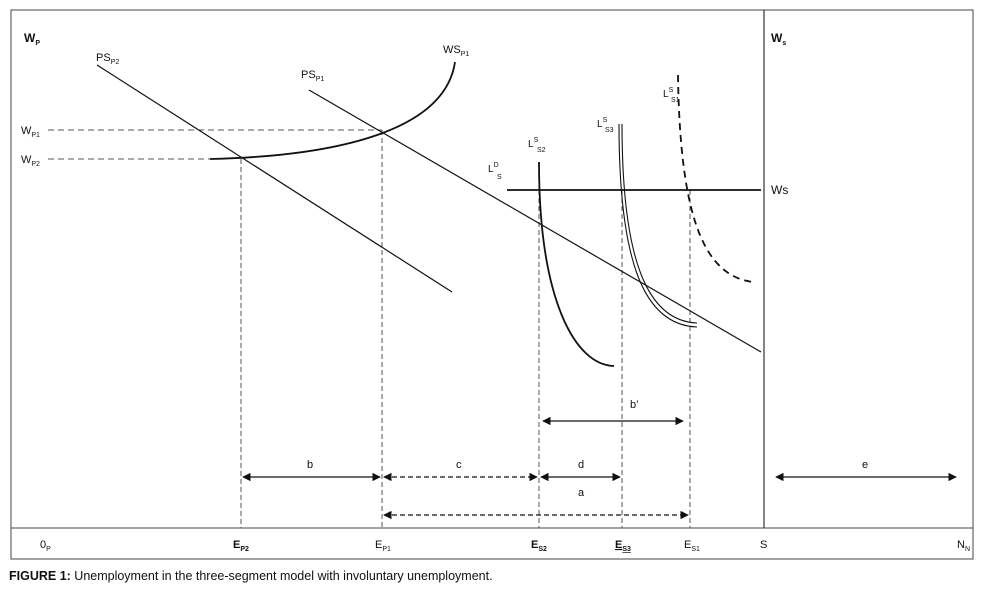  What do you see at coordinates (241, 546) in the screenshot?
I see `ep2-label: EP2` at bounding box center [241, 546].